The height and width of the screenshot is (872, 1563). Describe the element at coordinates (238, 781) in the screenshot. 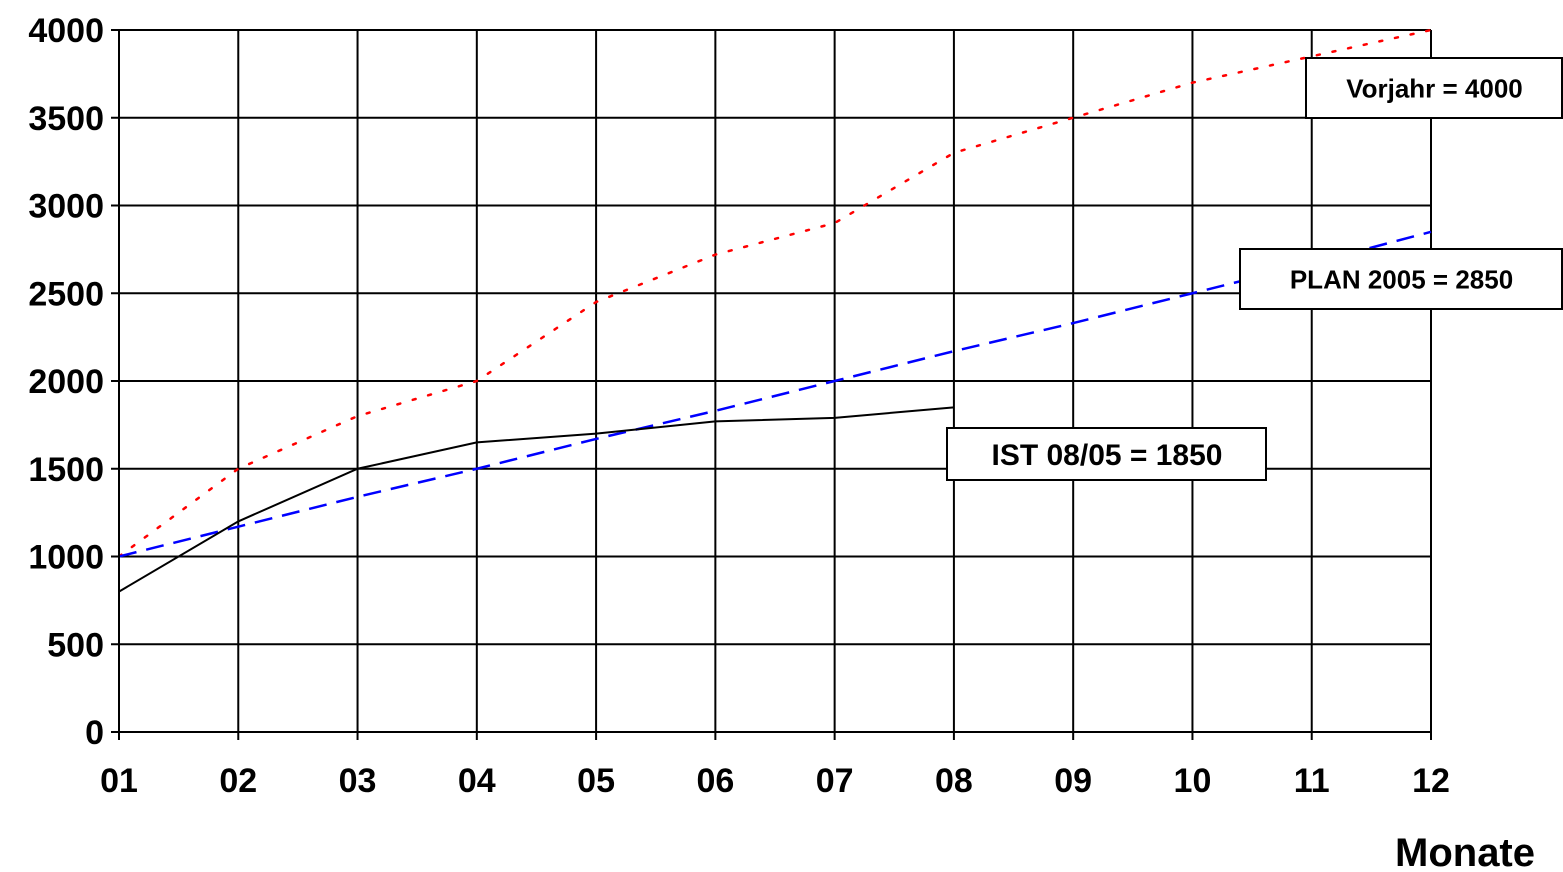

I see `x-tick-label: 02` at that location.